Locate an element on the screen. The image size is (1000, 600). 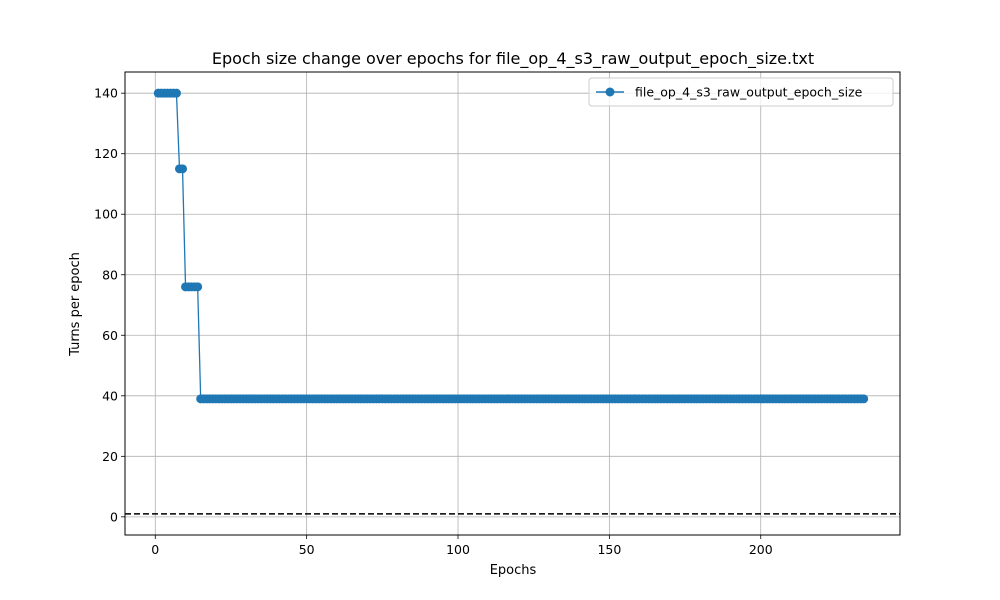
x-tick-label: 200 is located at coordinates (761, 549).